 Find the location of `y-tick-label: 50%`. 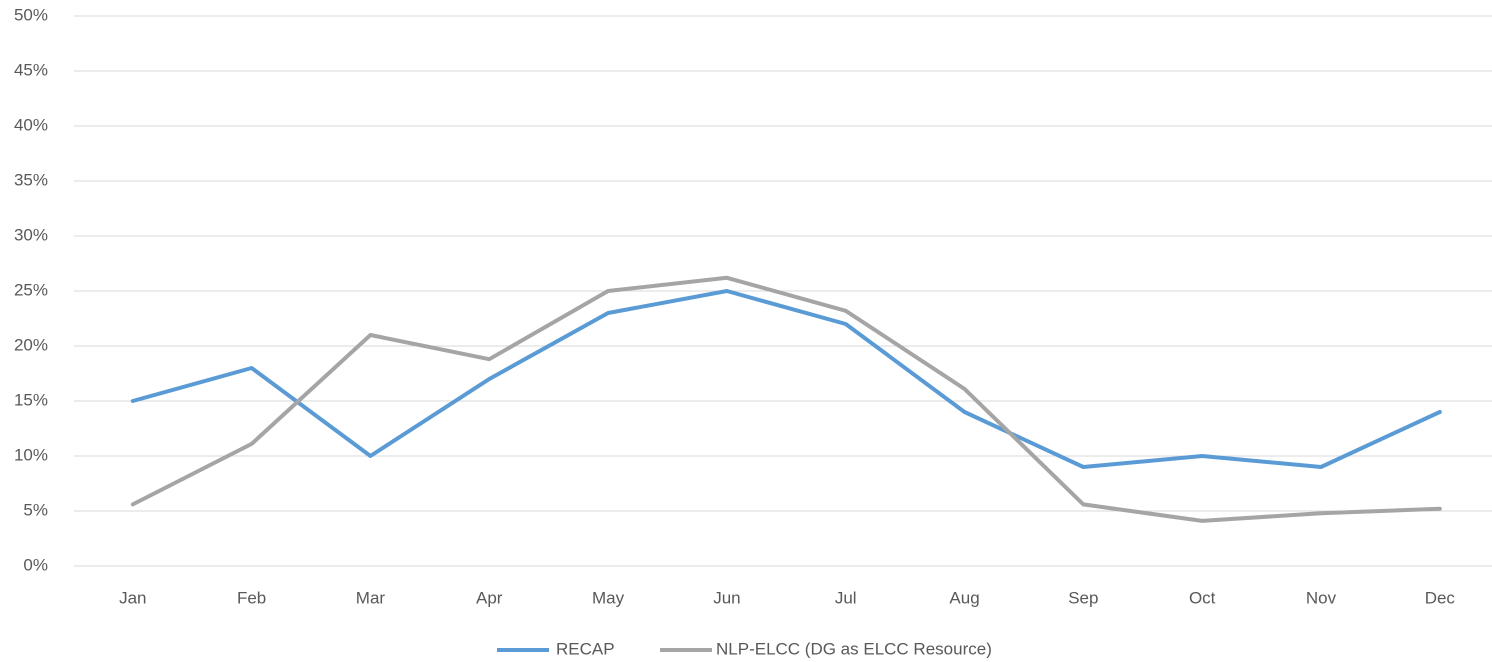

y-tick-label: 50% is located at coordinates (31, 14).